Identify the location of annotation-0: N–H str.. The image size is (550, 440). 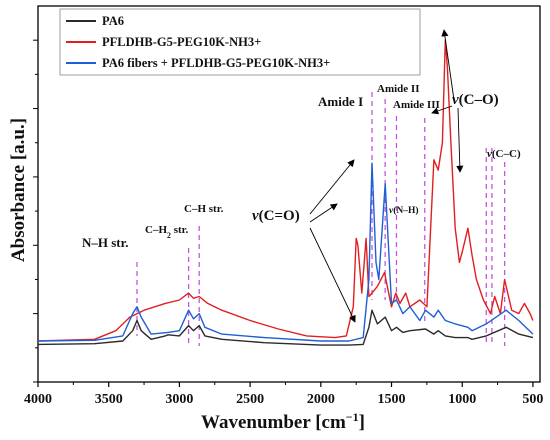
(105, 242).